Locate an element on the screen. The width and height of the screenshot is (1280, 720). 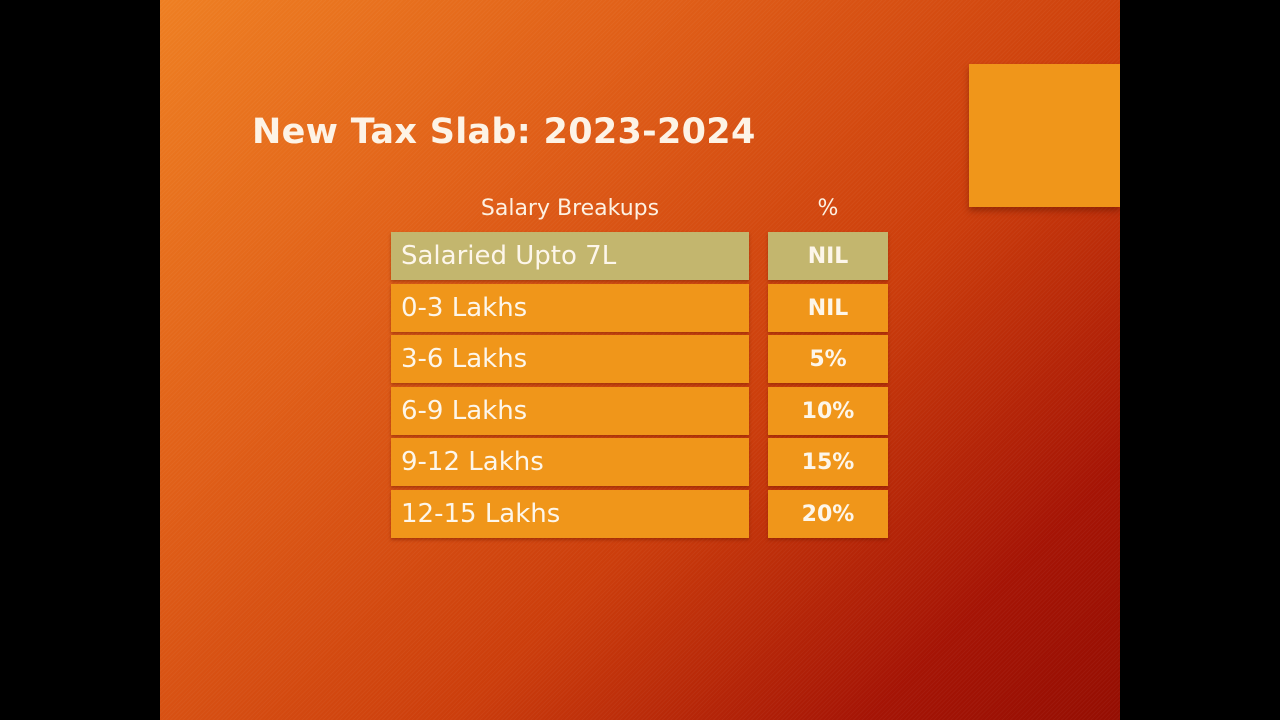
decorative-square is located at coordinates (1044, 135).